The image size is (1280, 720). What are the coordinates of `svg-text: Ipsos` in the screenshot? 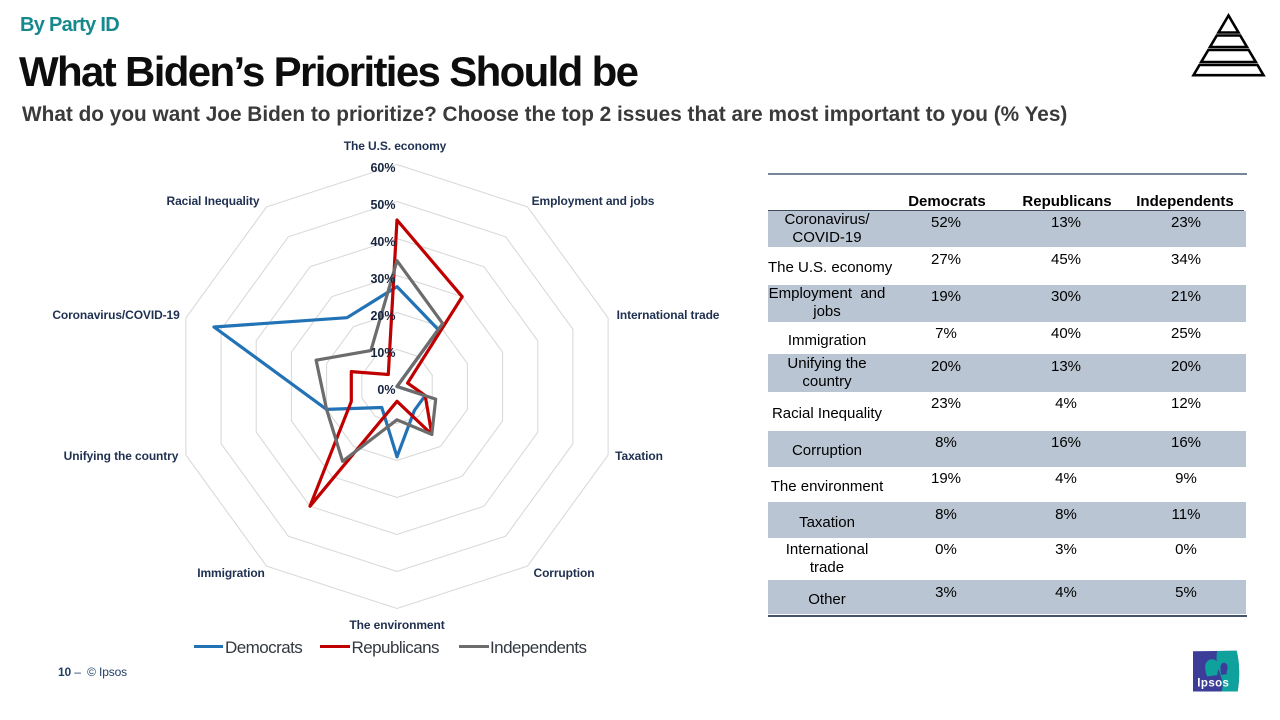 It's located at (1213, 684).